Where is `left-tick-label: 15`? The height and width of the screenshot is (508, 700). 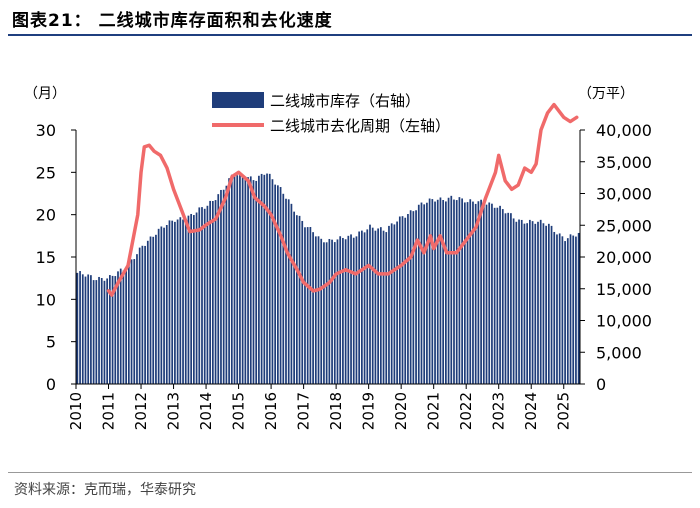
left-tick-label: 15 is located at coordinates (46, 257).